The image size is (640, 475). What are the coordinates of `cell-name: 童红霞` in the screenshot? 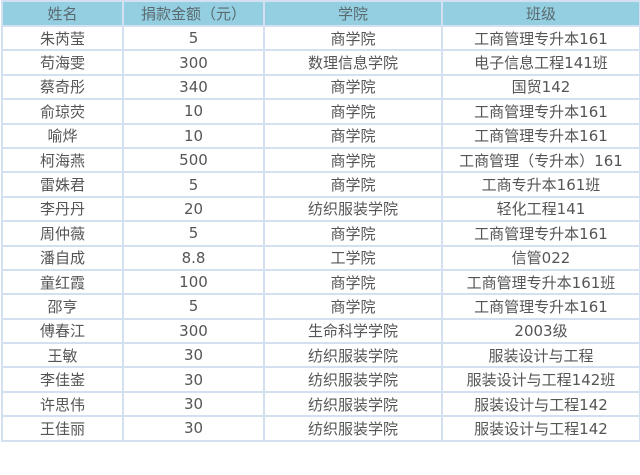 It's located at (62, 282).